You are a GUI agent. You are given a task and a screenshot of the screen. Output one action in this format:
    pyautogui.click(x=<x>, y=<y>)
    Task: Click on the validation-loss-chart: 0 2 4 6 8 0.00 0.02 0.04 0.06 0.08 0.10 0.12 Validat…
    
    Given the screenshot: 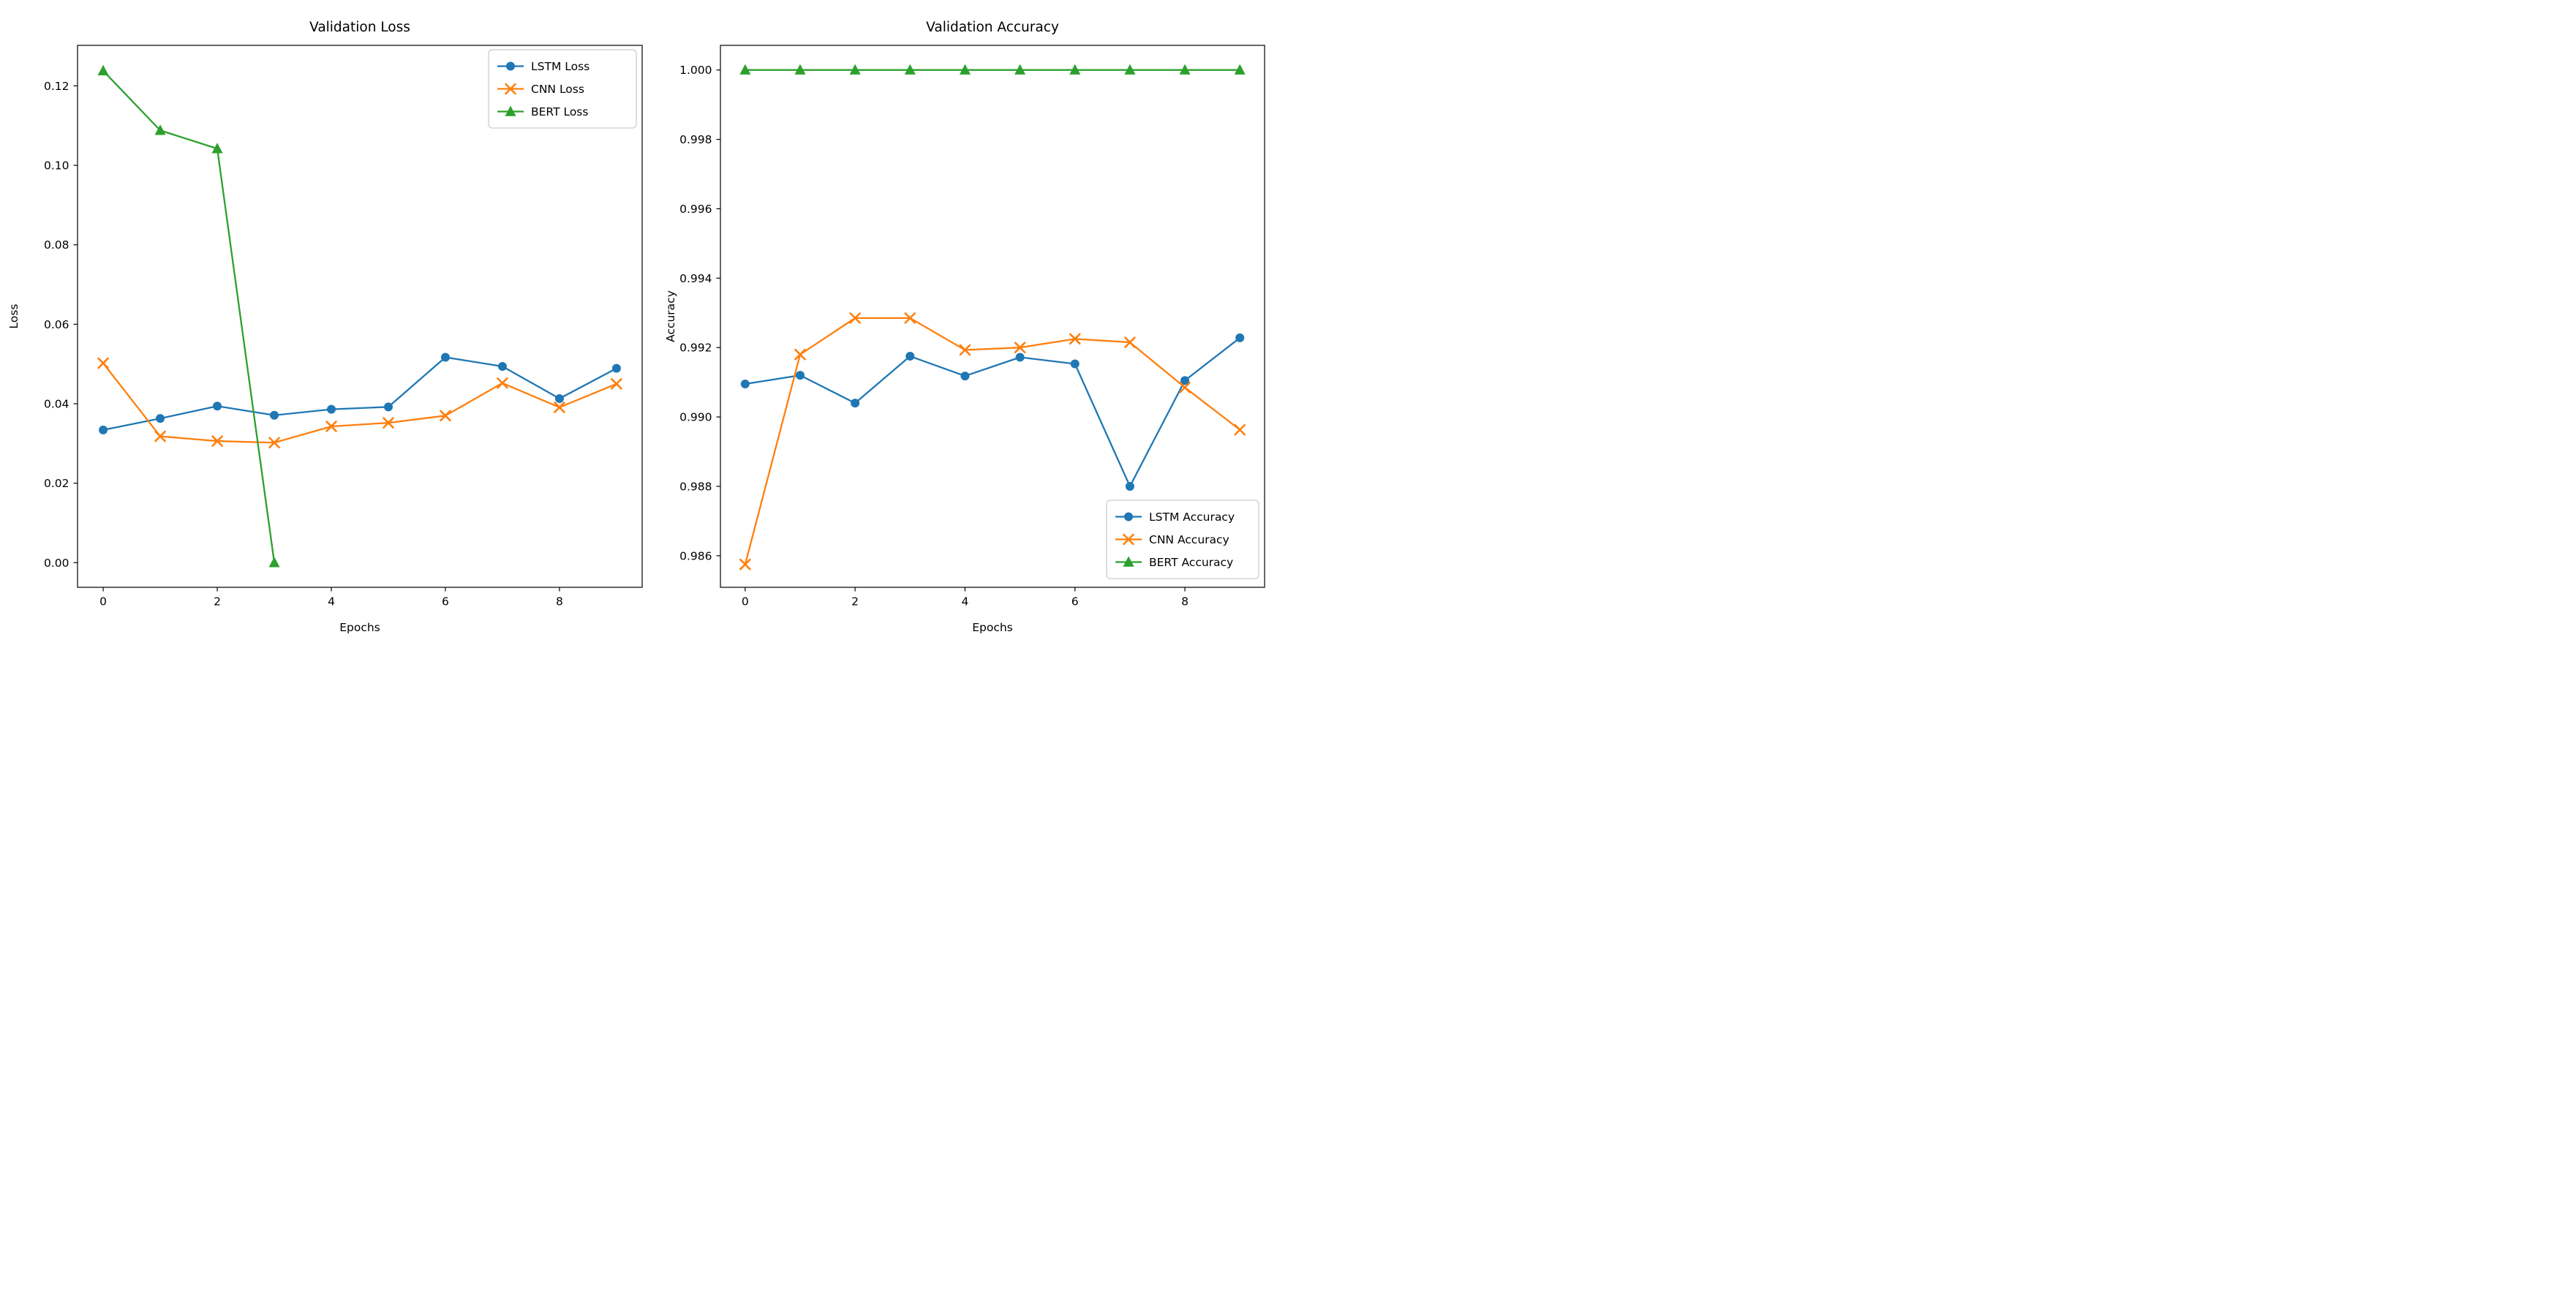 What is the action you would take?
    pyautogui.click(x=325, y=327)
    